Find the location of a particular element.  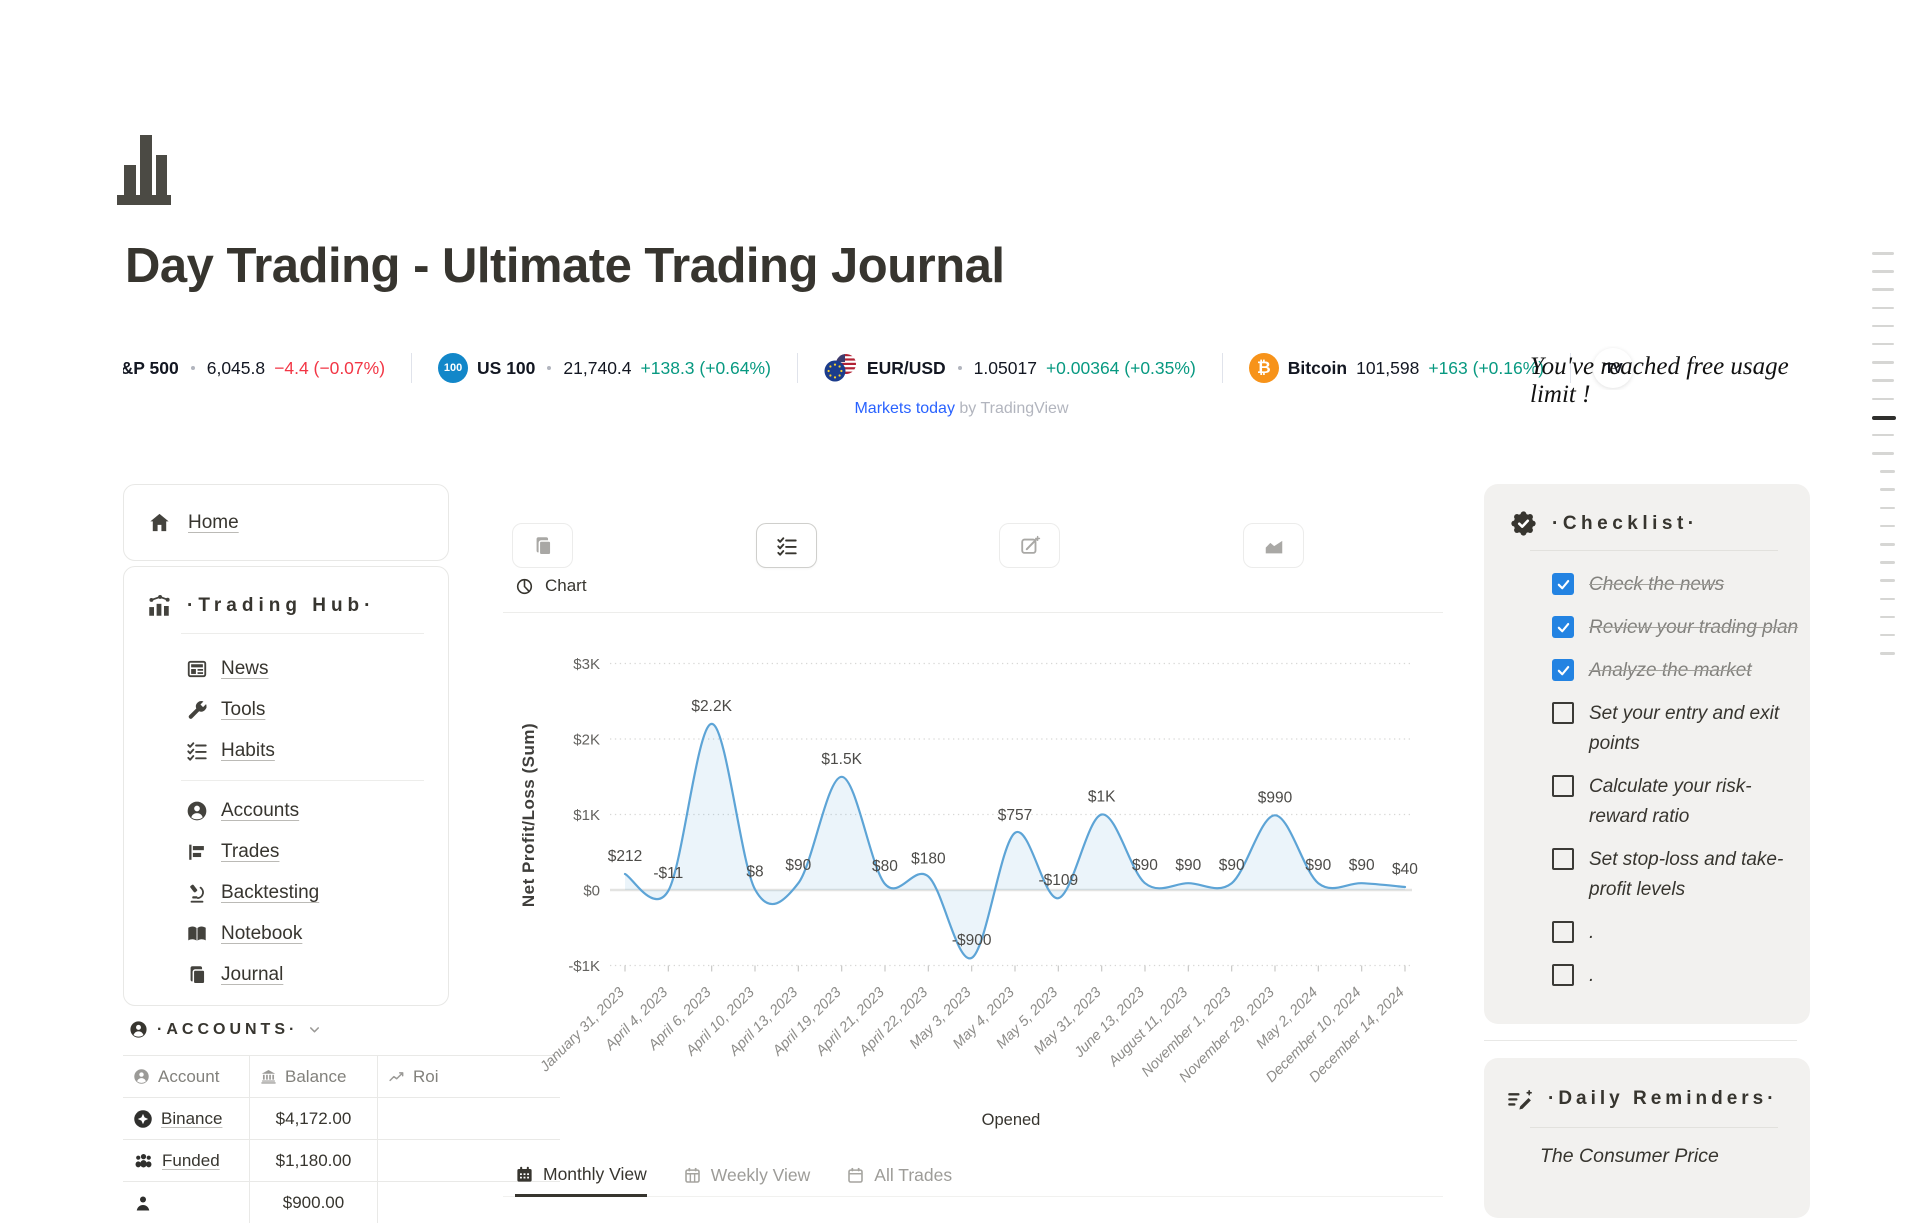

page-outline-rail is located at coordinates (1885, 461).